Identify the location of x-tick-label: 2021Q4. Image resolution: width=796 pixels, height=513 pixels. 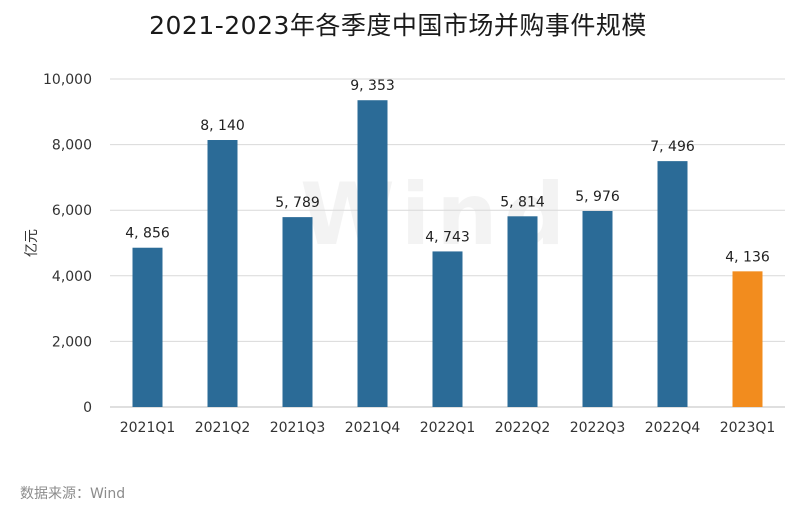
(373, 428).